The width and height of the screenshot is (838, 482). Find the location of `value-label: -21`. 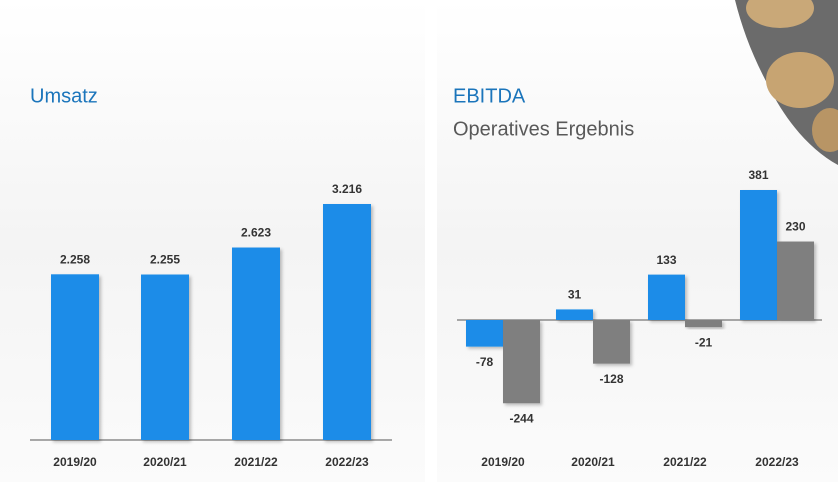

value-label: -21 is located at coordinates (704, 342).